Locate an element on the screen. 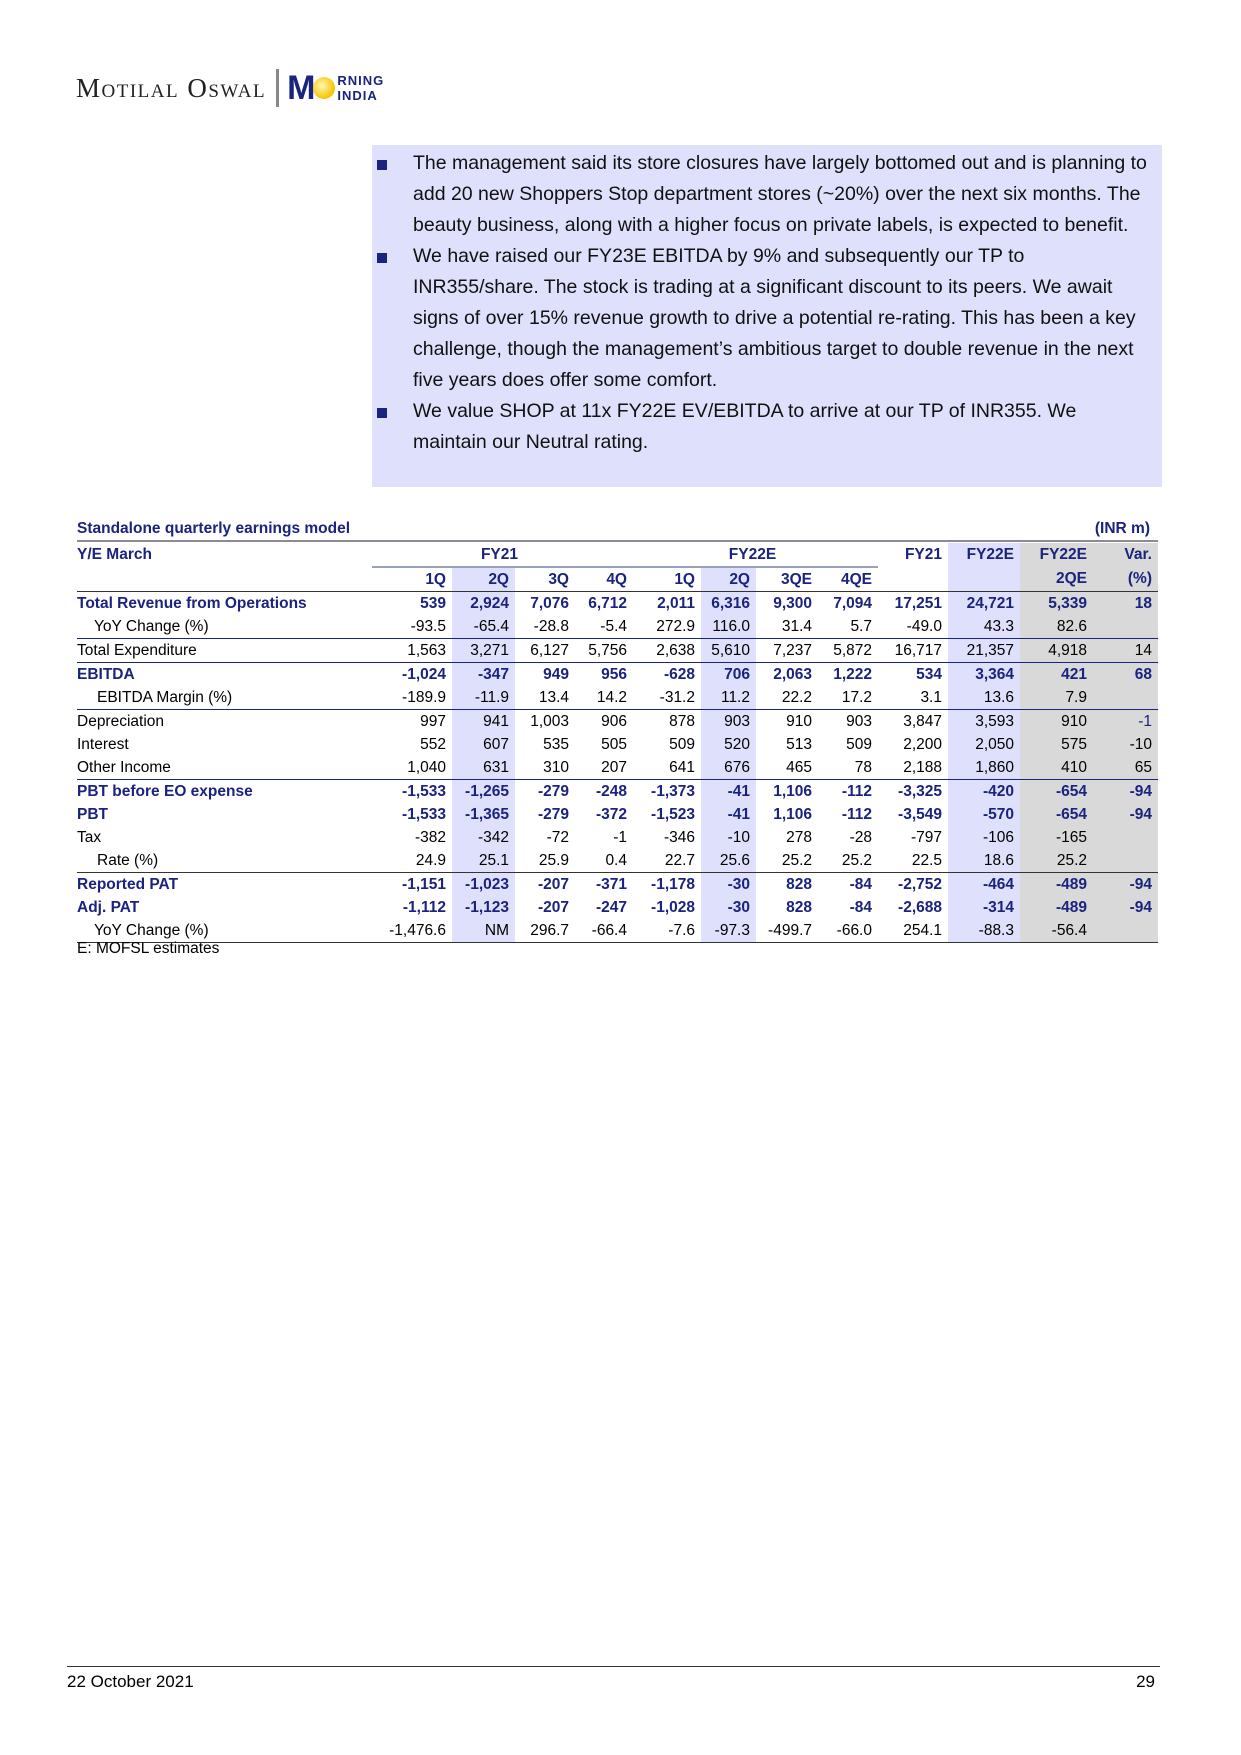  row-label: Reported PAT is located at coordinates (128, 884).